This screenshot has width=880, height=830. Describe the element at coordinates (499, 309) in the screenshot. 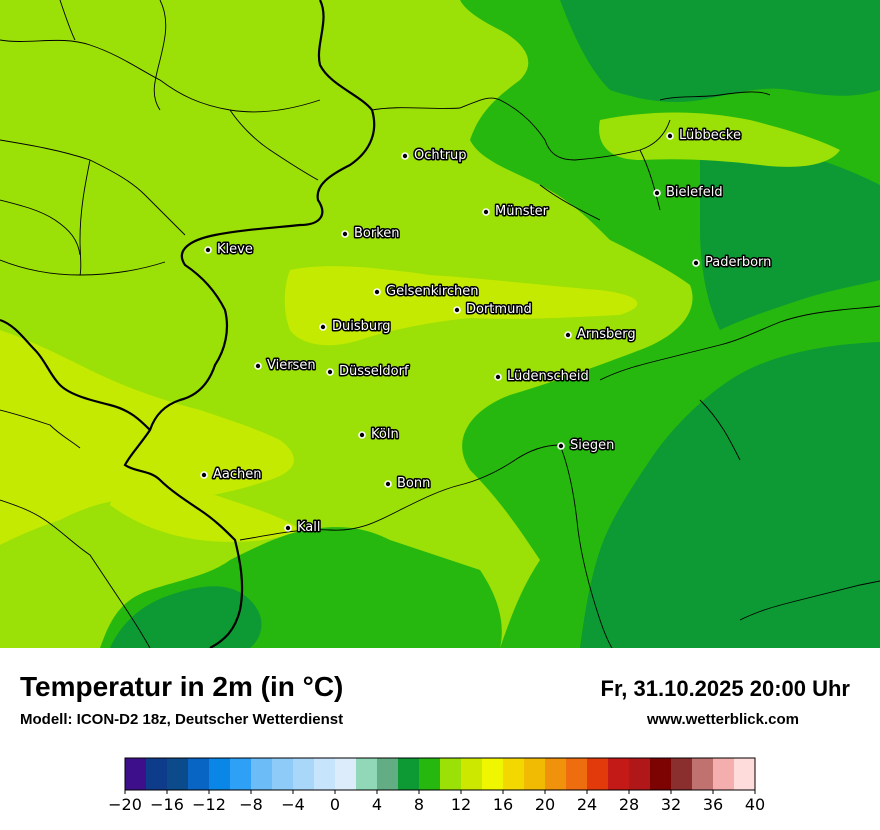

I see `city-name: Dortmund` at that location.